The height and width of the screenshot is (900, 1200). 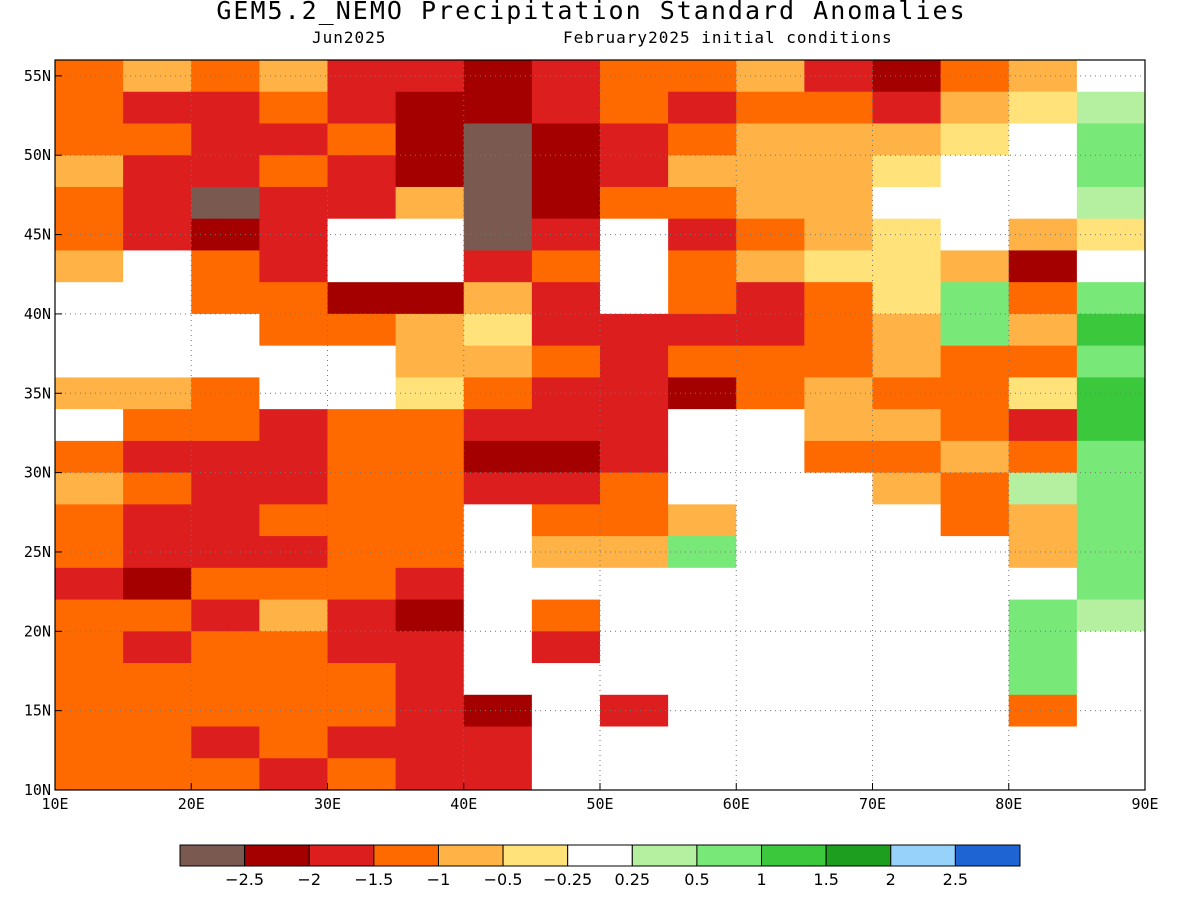 What do you see at coordinates (891, 879) in the screenshot?
I see `colorbar-label: 2` at bounding box center [891, 879].